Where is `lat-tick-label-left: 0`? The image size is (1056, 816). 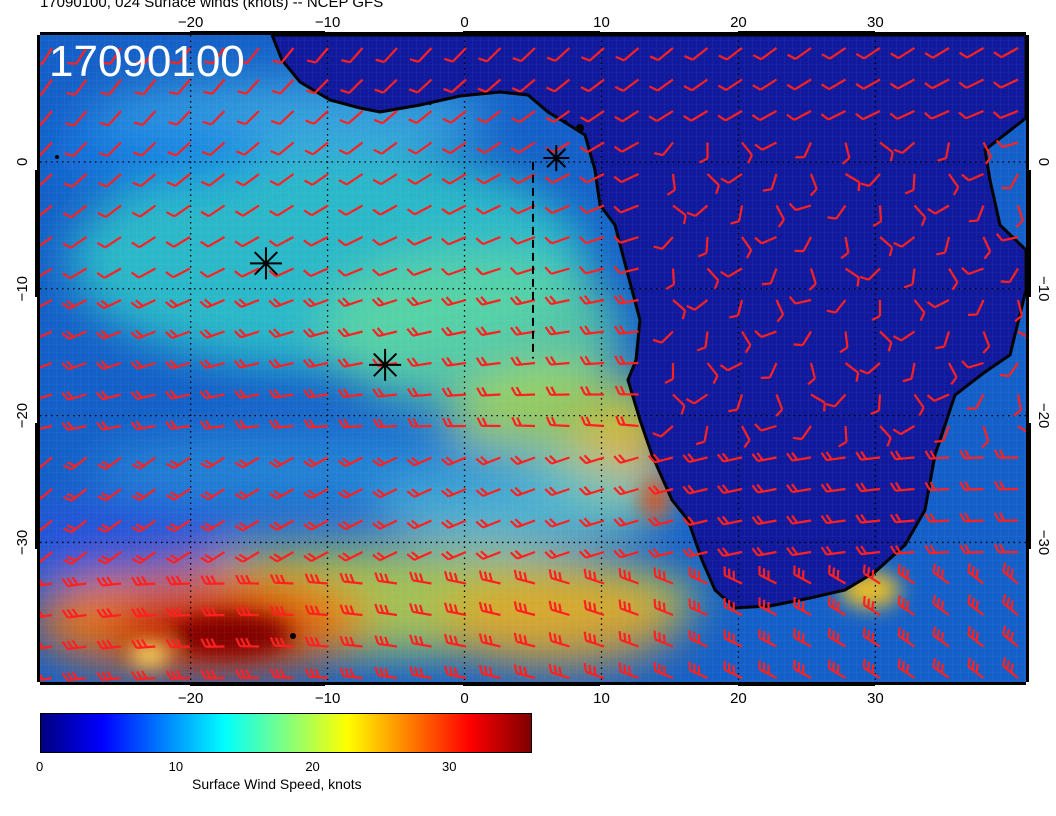
lat-tick-label-left: 0 is located at coordinates (22, 162).